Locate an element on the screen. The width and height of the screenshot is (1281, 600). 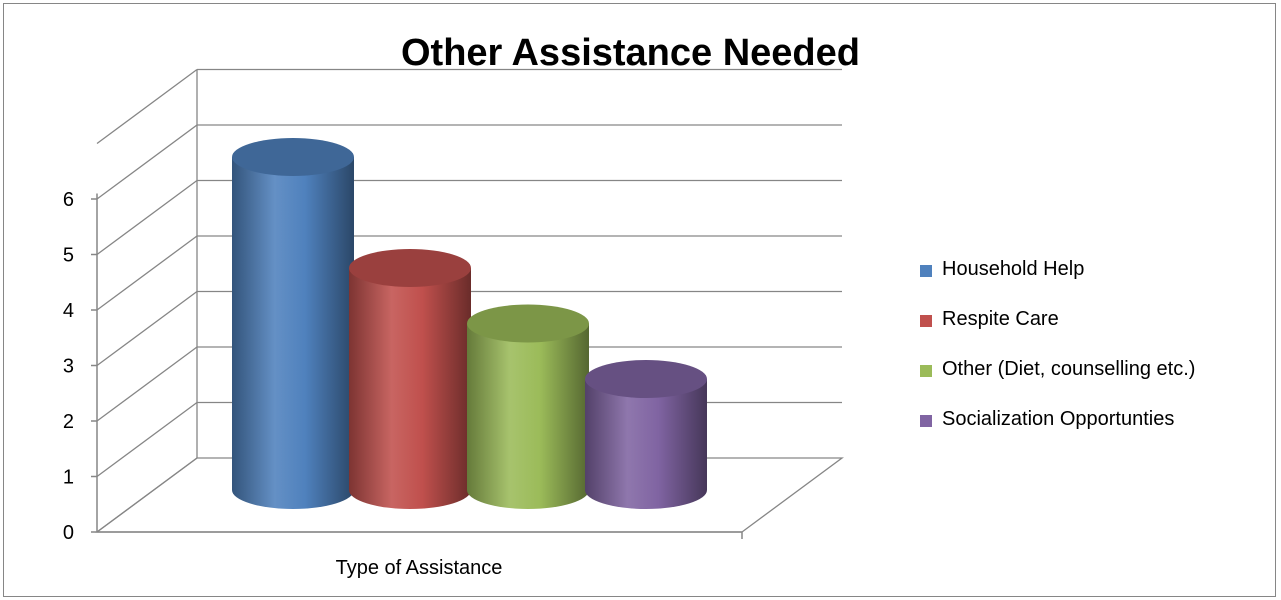
y-tick-label: 3 is located at coordinates (68, 367).